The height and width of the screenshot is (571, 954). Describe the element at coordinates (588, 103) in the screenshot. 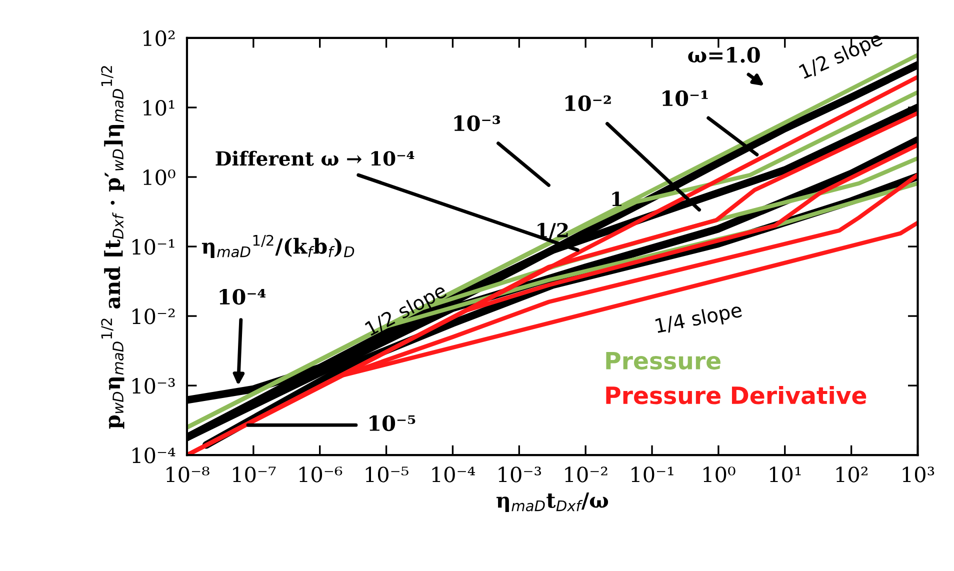

I see `annotation: 10⁻²` at that location.